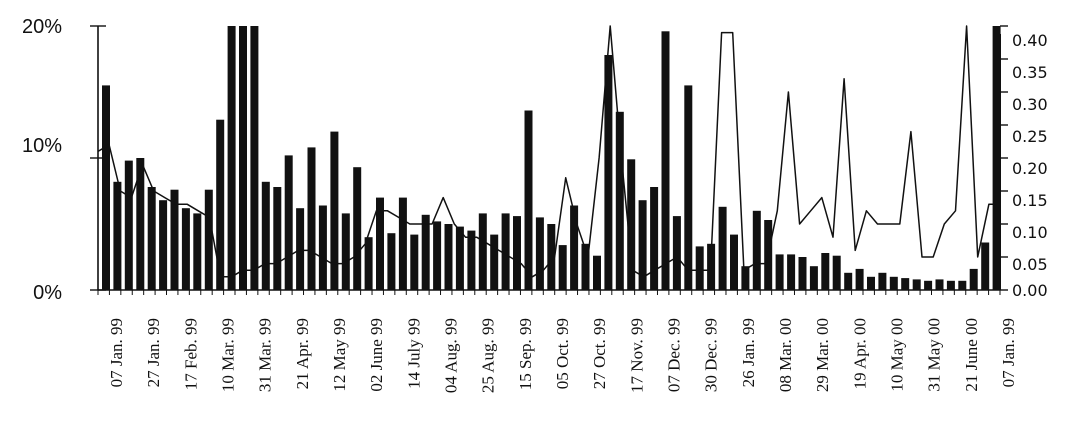  What do you see at coordinates (228, 355) in the screenshot?
I see `x-tick-label: 10 Mar. 99` at bounding box center [228, 355].